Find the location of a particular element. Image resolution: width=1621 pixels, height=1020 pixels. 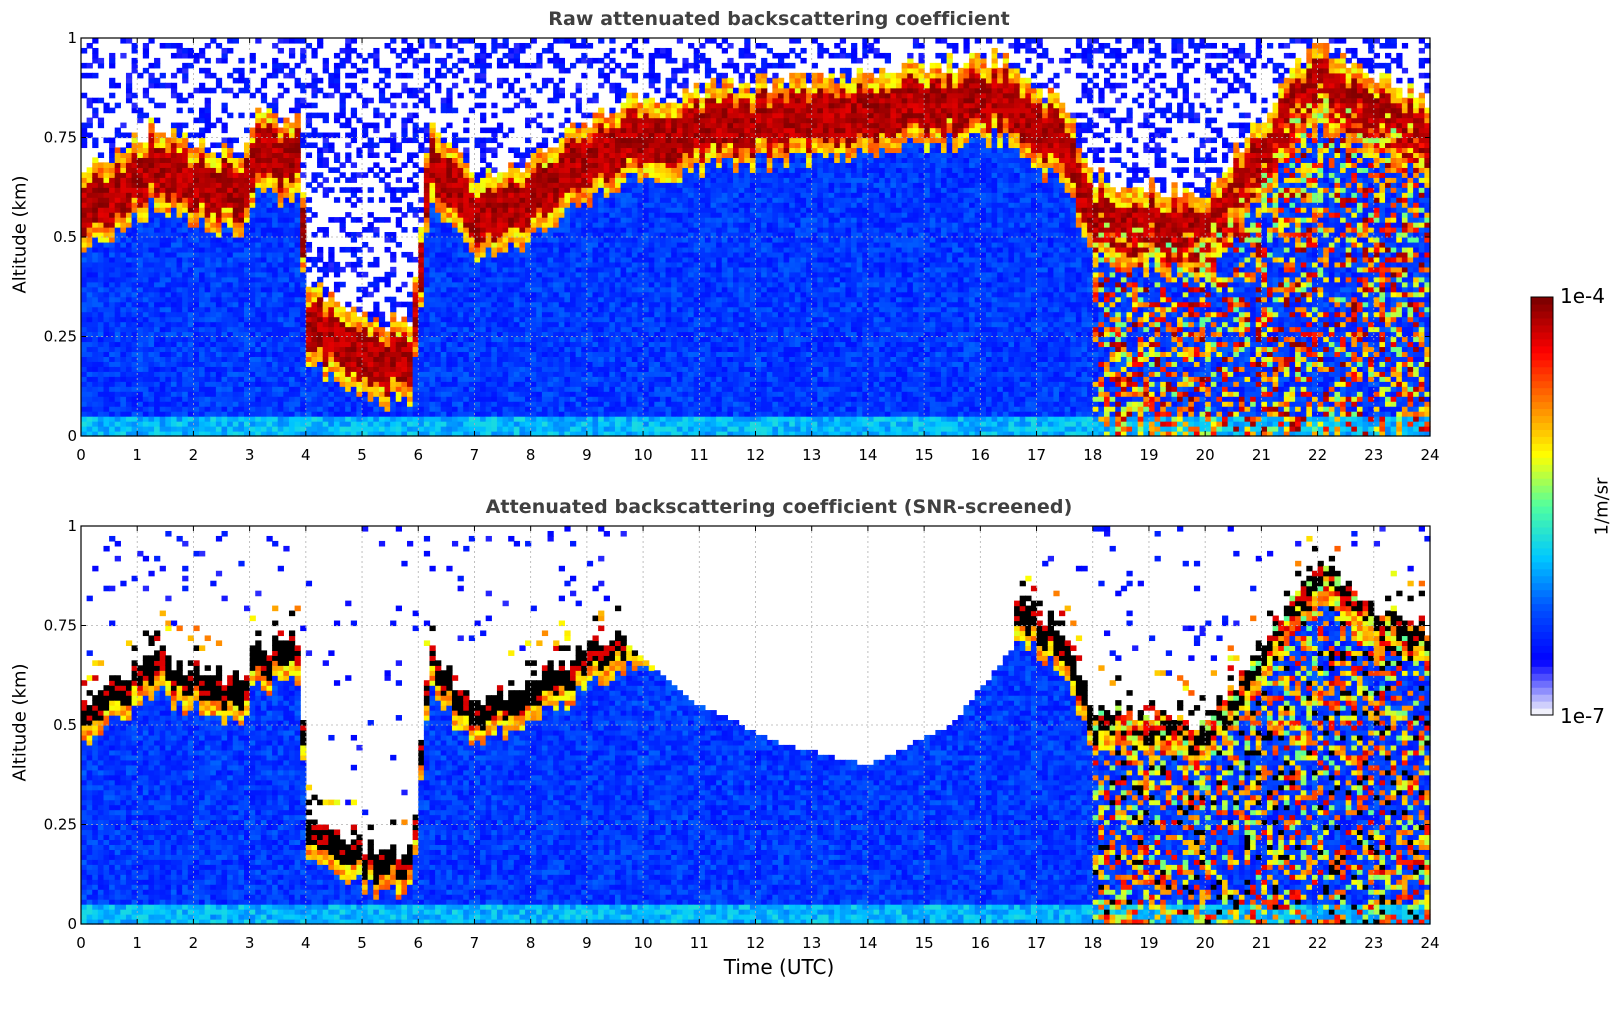

panel-1-ylabel: Altitude (km) is located at coordinates (20, 235).